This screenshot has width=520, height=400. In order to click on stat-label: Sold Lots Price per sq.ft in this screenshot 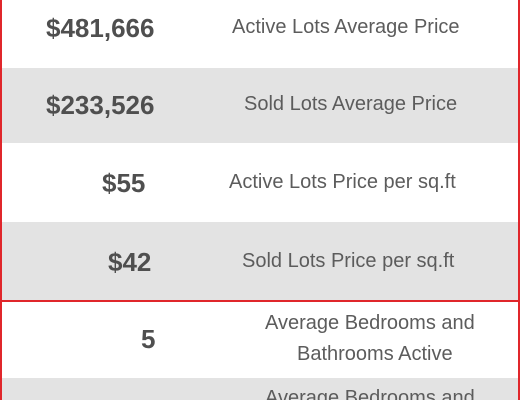, I will do `click(348, 261)`.